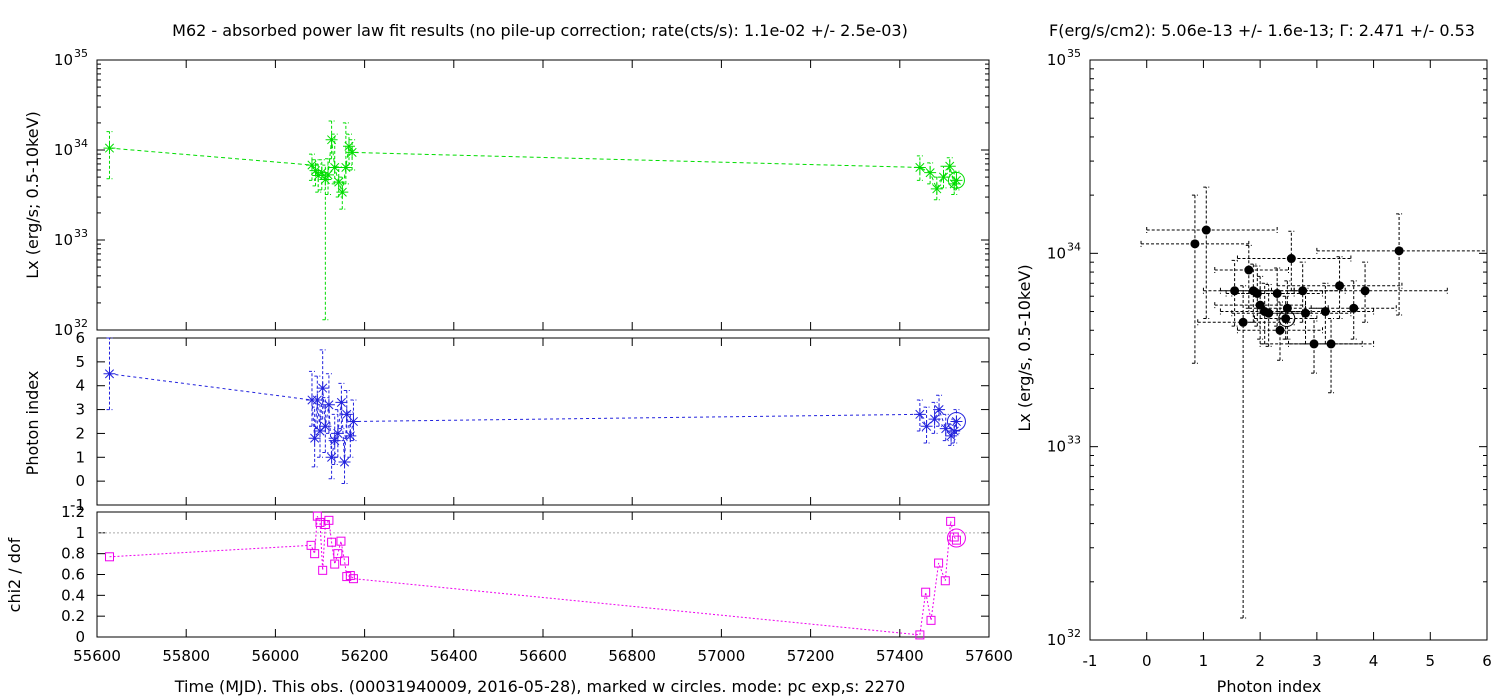 This screenshot has height=700, width=1500. Describe the element at coordinates (722, 656) in the screenshot. I see `x-tick-label: 57000` at that location.